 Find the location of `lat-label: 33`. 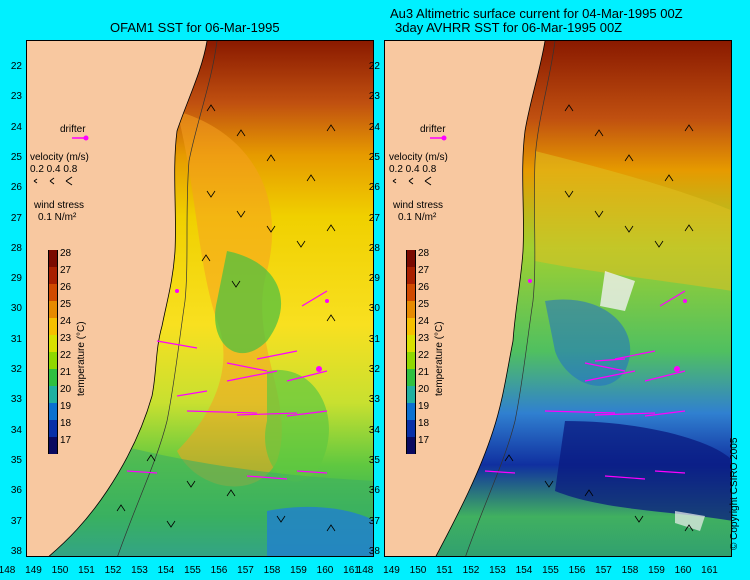

lat-label: 33 is located at coordinates (16, 400).